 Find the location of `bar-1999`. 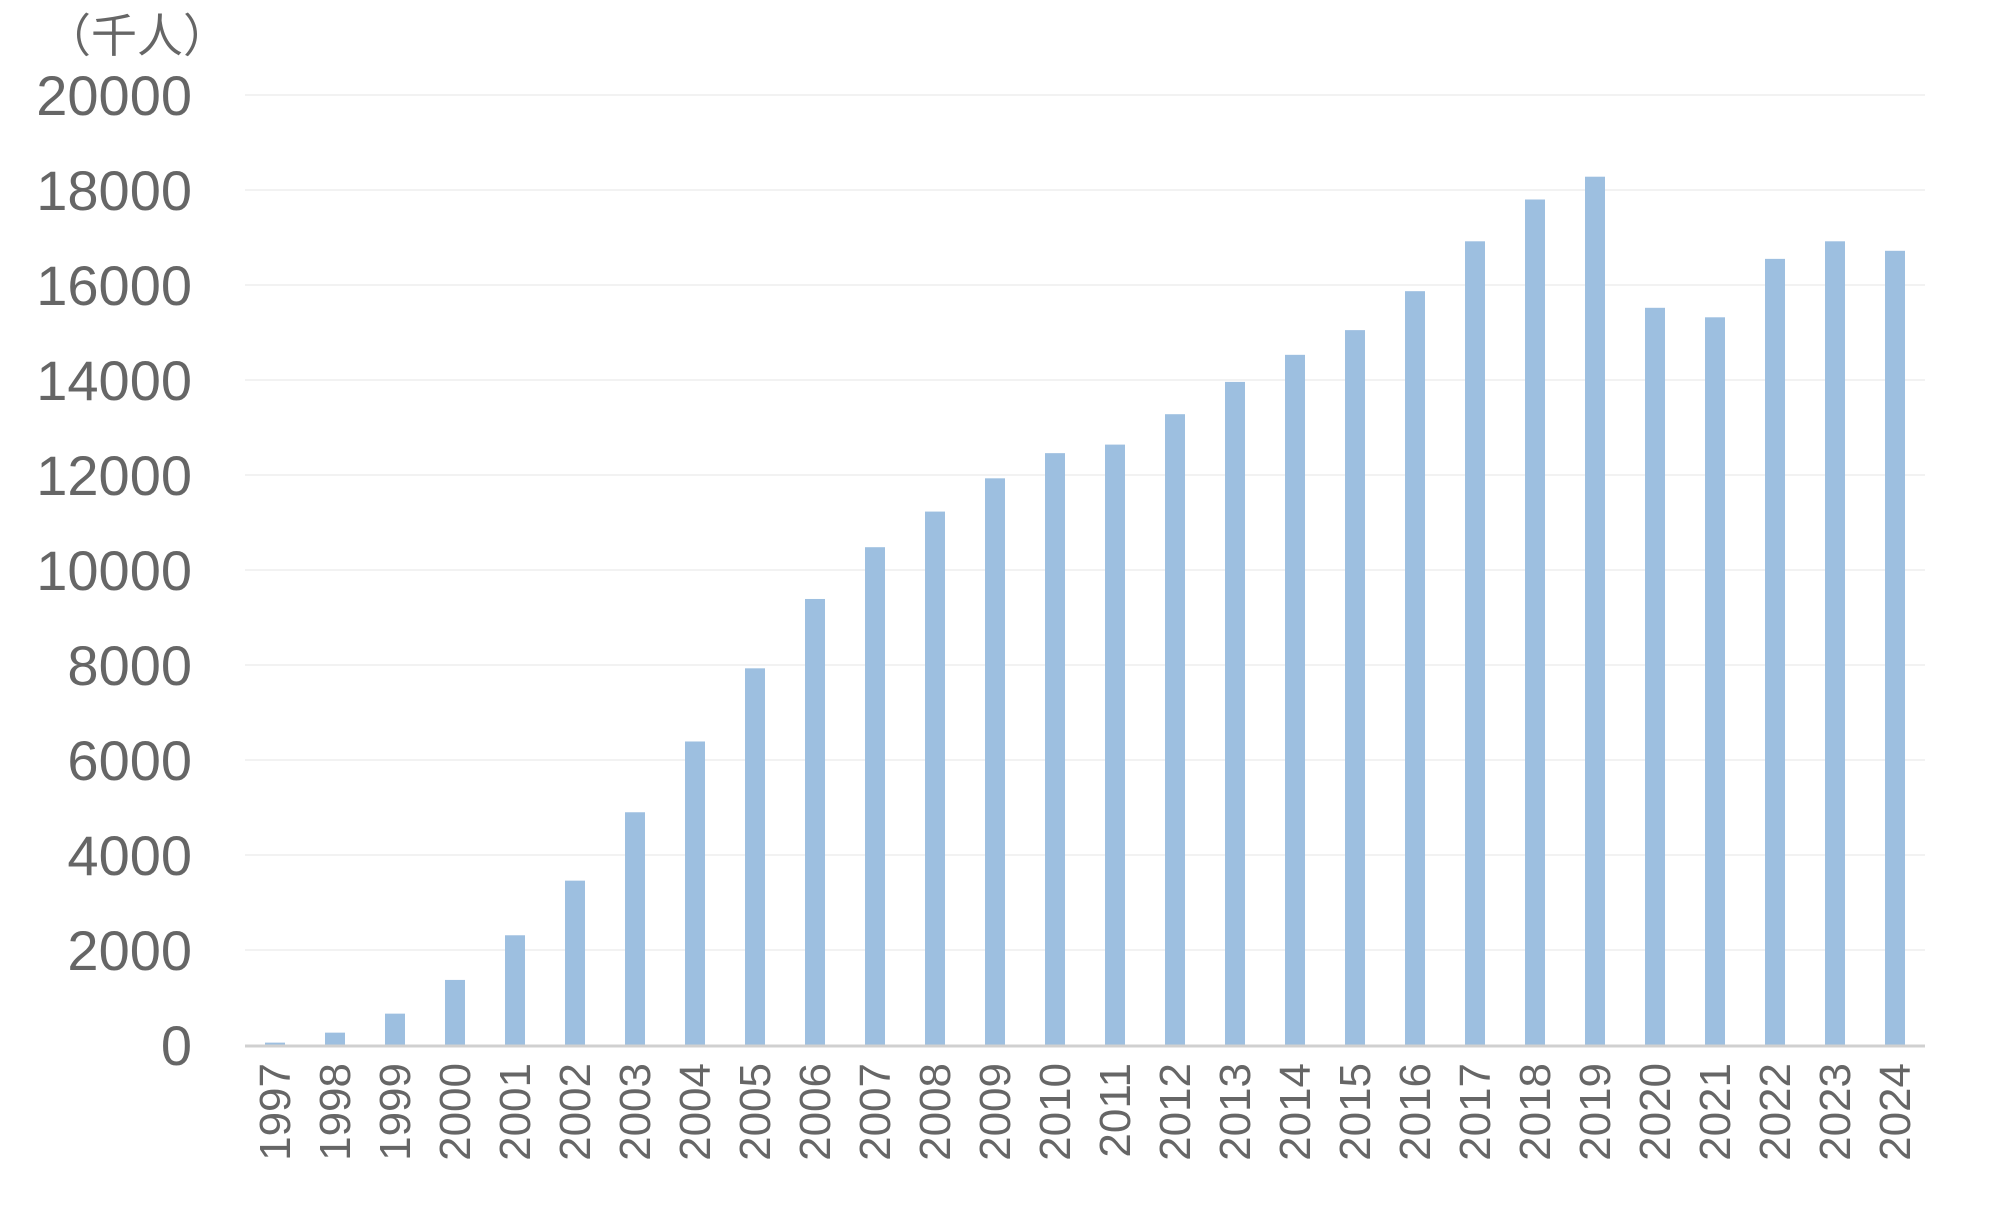

bar-1999 is located at coordinates (395, 1029).